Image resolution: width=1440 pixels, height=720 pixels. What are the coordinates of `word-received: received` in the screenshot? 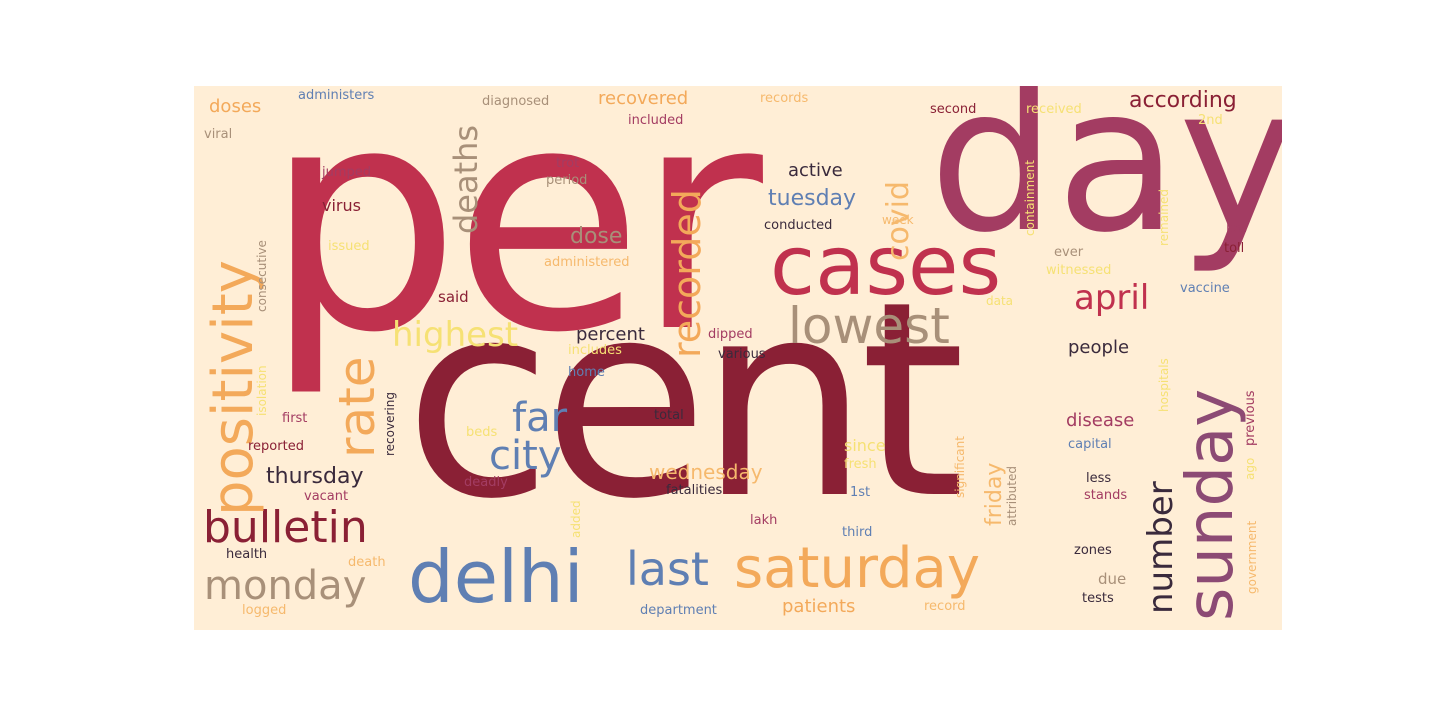 It's located at (1054, 109).